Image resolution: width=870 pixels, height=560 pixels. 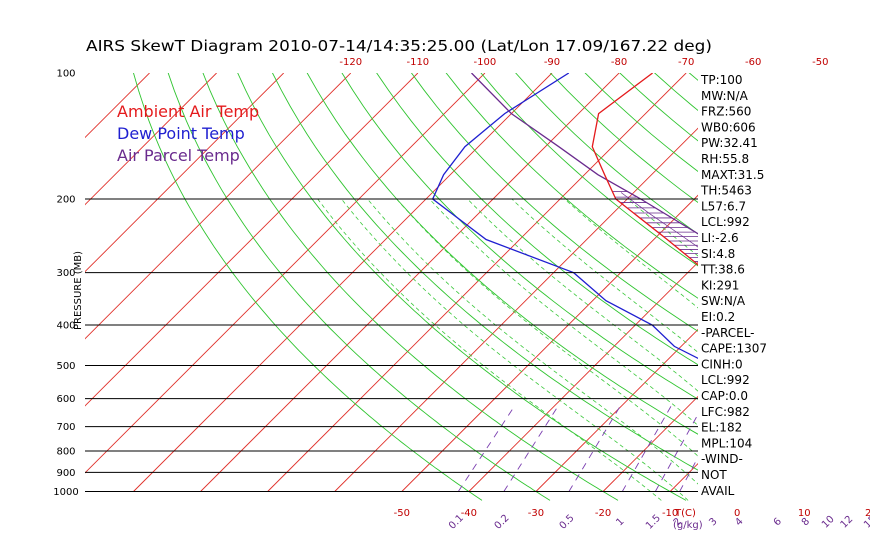 I want to click on bottom-temp-tick-label: -20, so click(x=603, y=513).